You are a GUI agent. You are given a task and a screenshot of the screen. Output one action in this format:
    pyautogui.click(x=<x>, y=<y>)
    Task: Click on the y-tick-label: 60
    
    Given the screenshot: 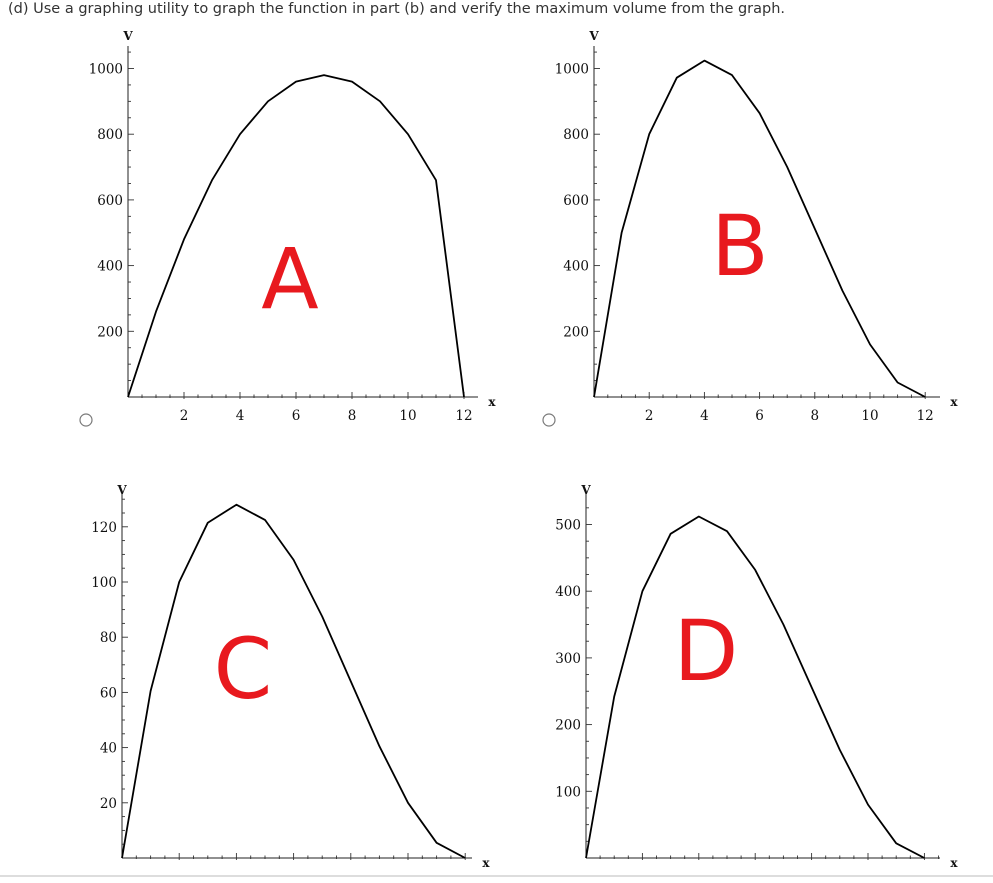 What is the action you would take?
    pyautogui.click(x=108, y=693)
    